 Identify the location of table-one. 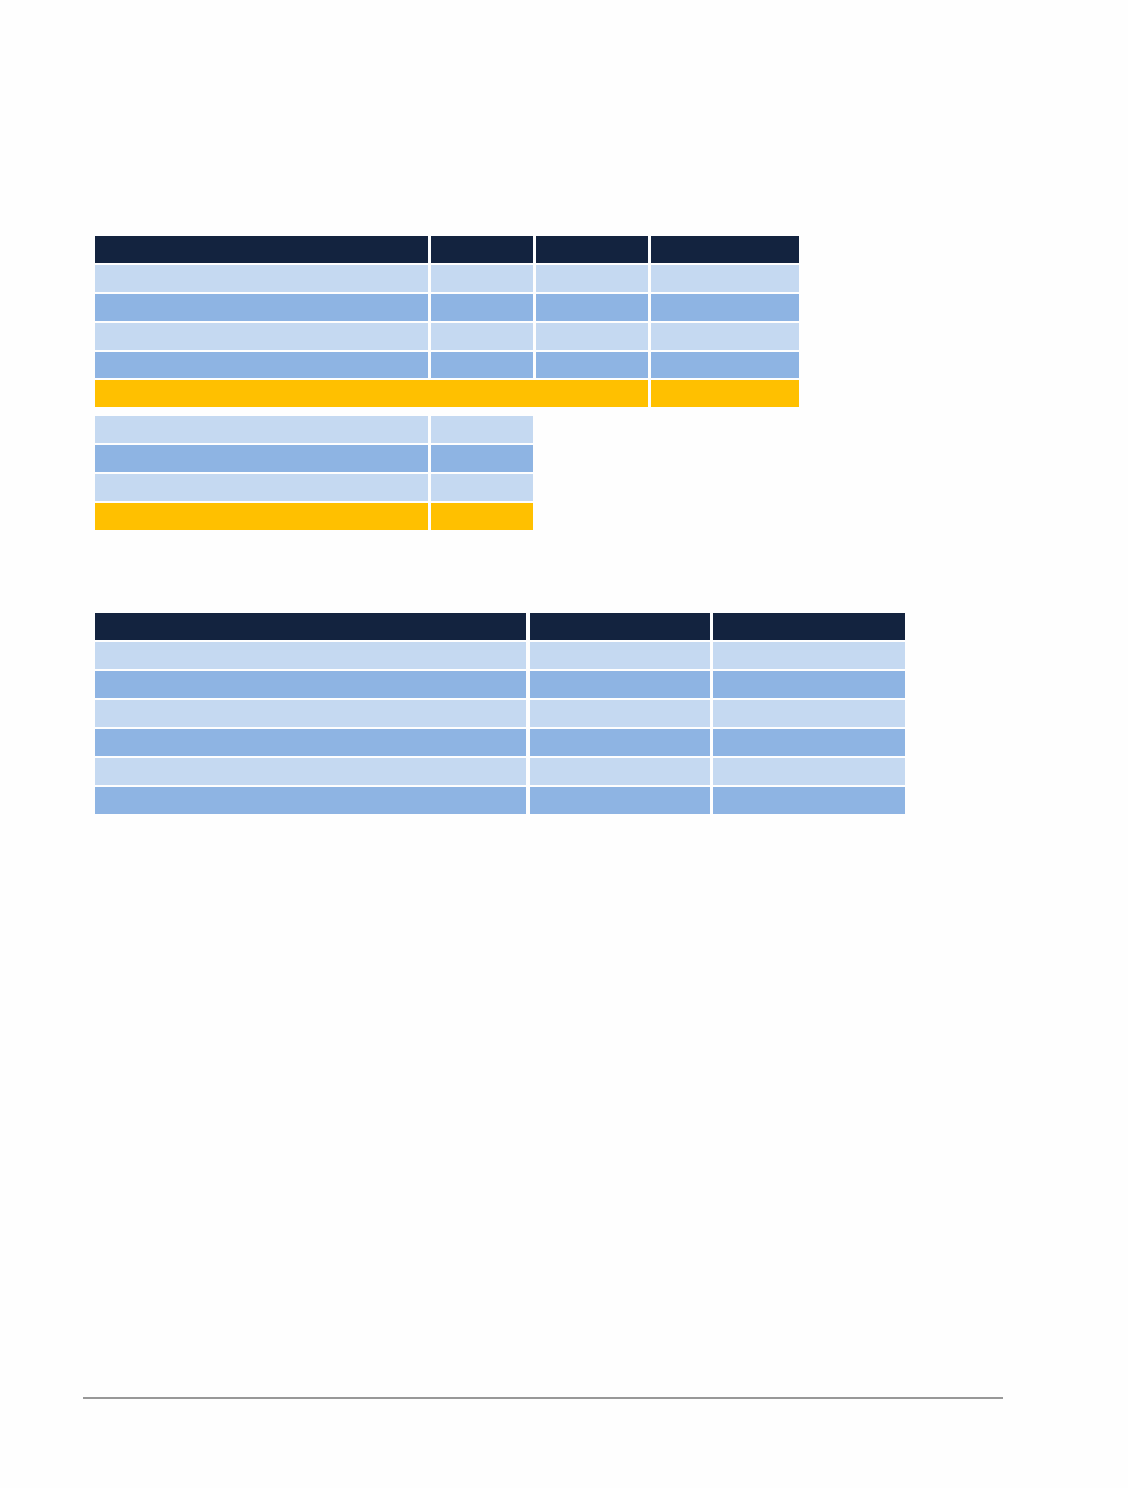
(447, 321).